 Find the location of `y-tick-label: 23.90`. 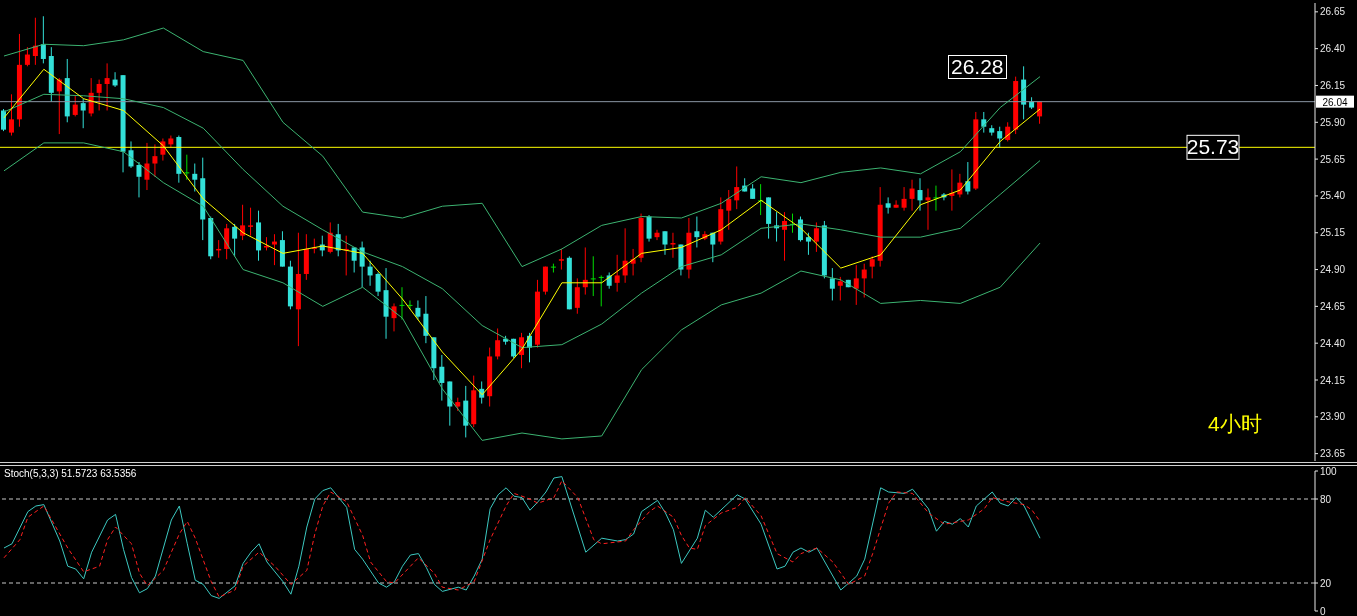

y-tick-label: 23.90 is located at coordinates (1333, 417).